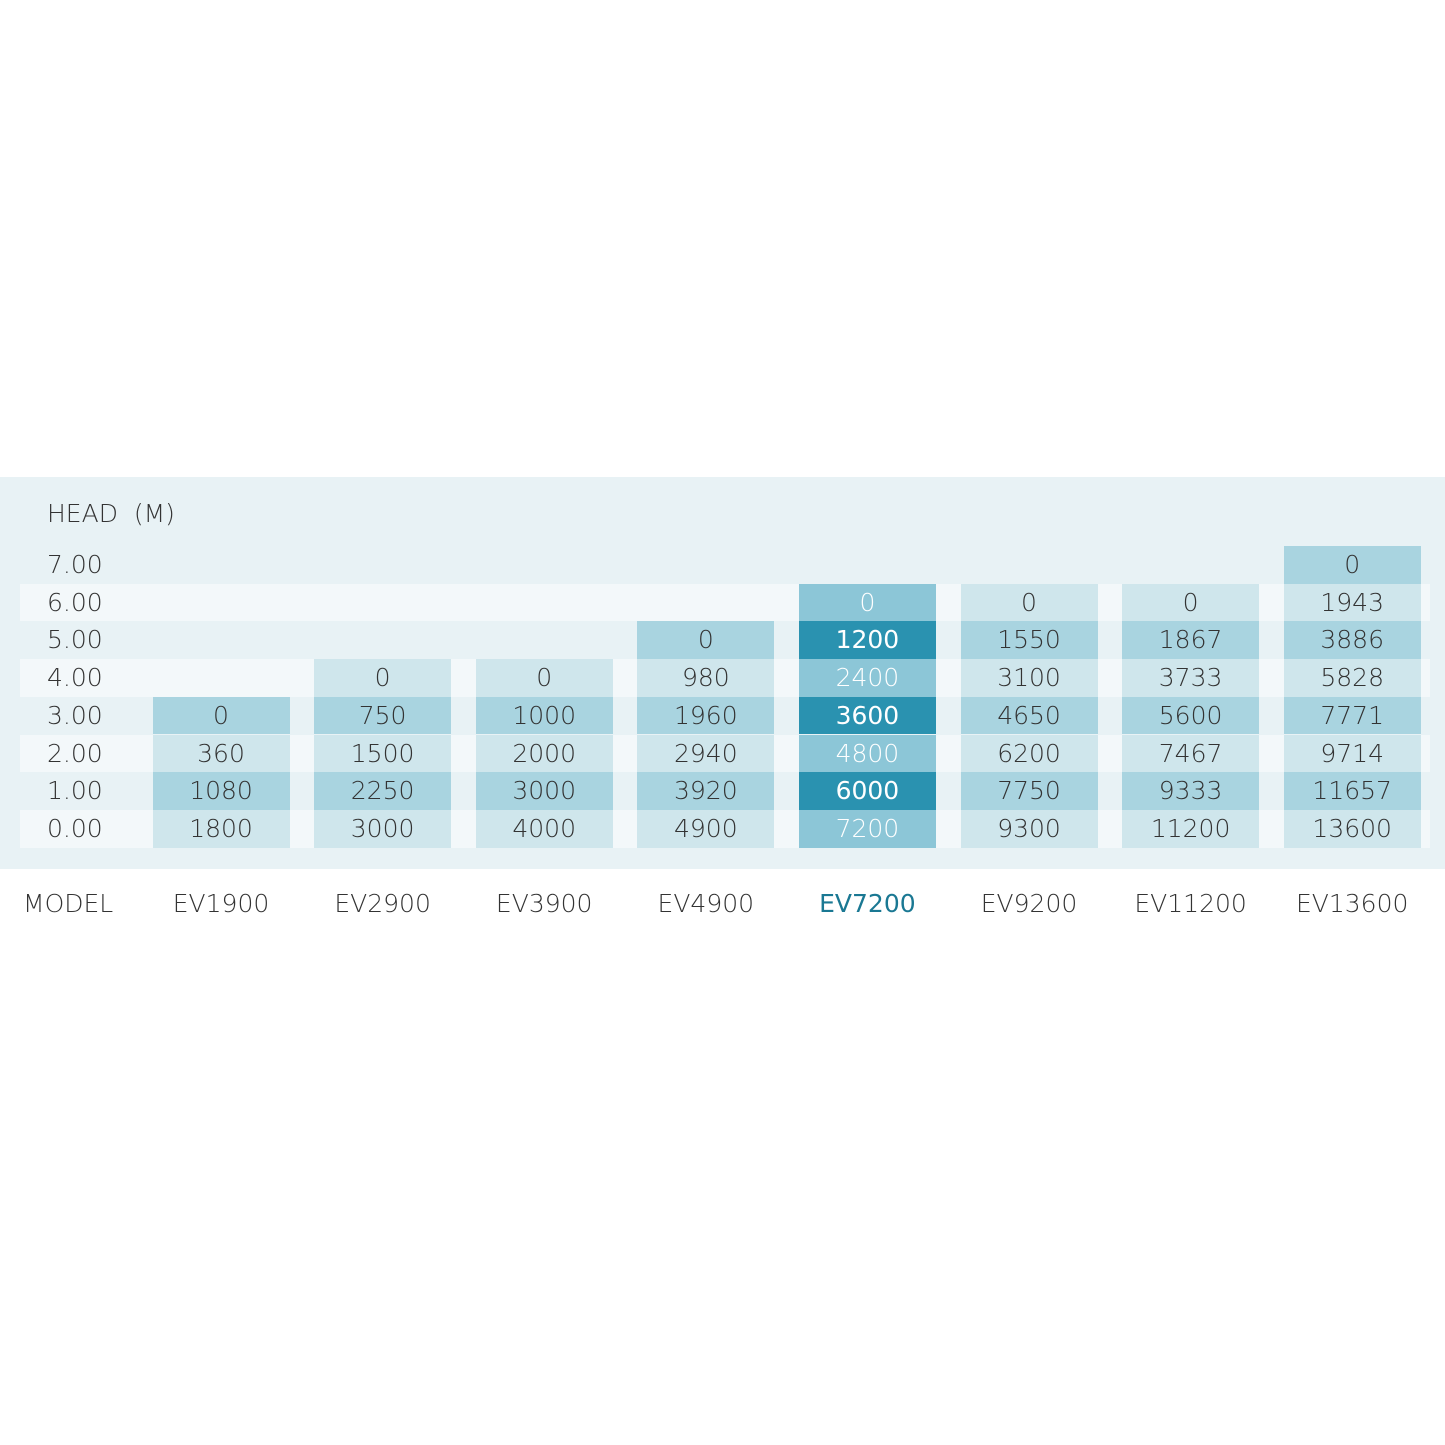 This screenshot has height=1445, width=1445. Describe the element at coordinates (706, 678) in the screenshot. I see `table-cell: 980` at that location.